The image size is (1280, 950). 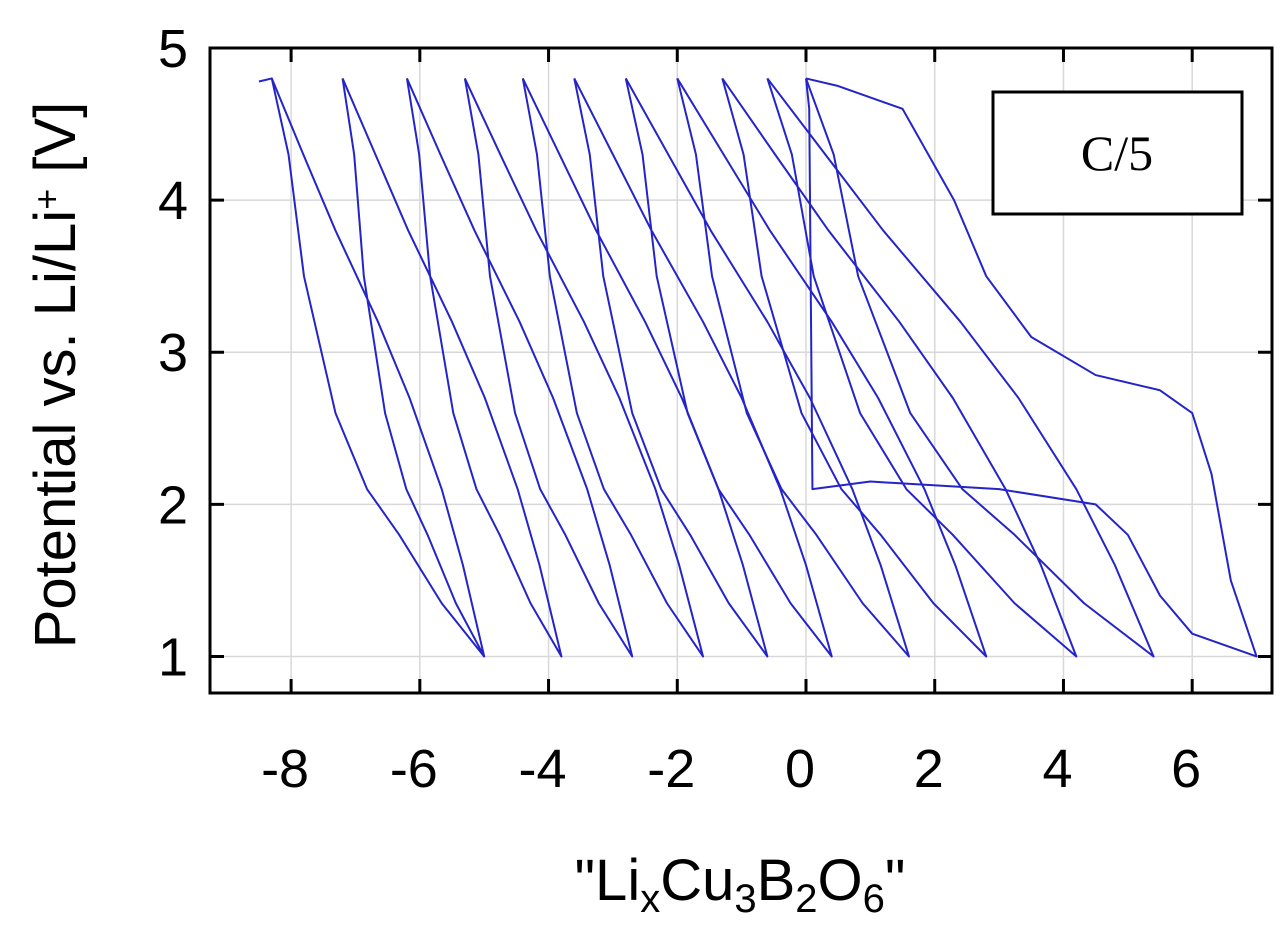 What do you see at coordinates (55, 429) in the screenshot?
I see `label-part: Potential vs. Li/Li` at bounding box center [55, 429].